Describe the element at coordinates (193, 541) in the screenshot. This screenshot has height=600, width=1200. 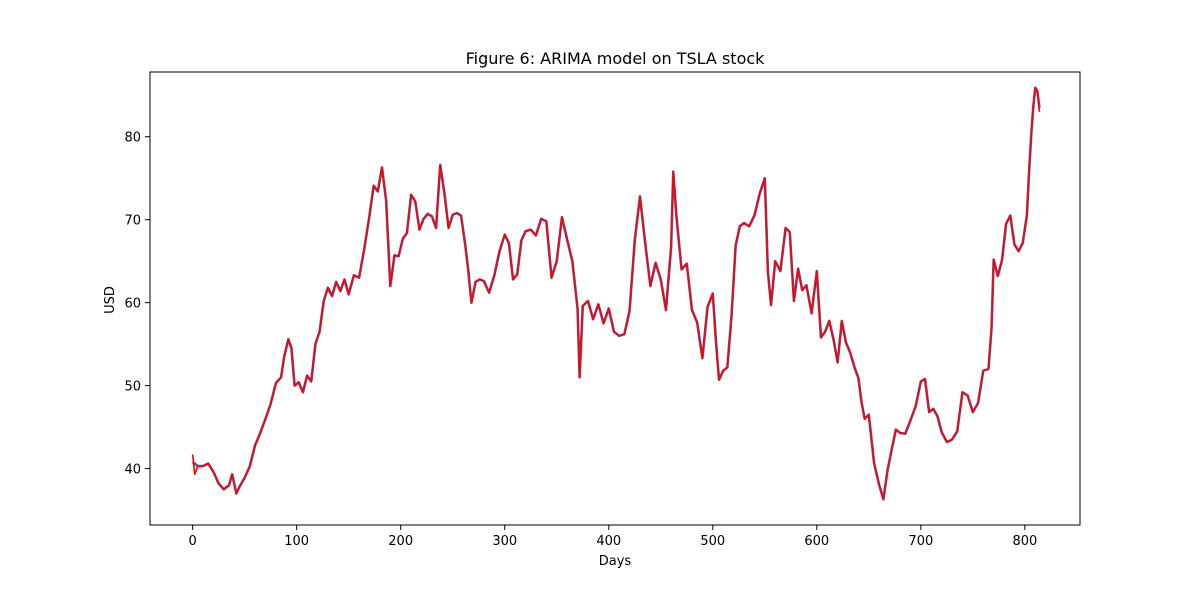
I see `x-tick-label: 0` at that location.